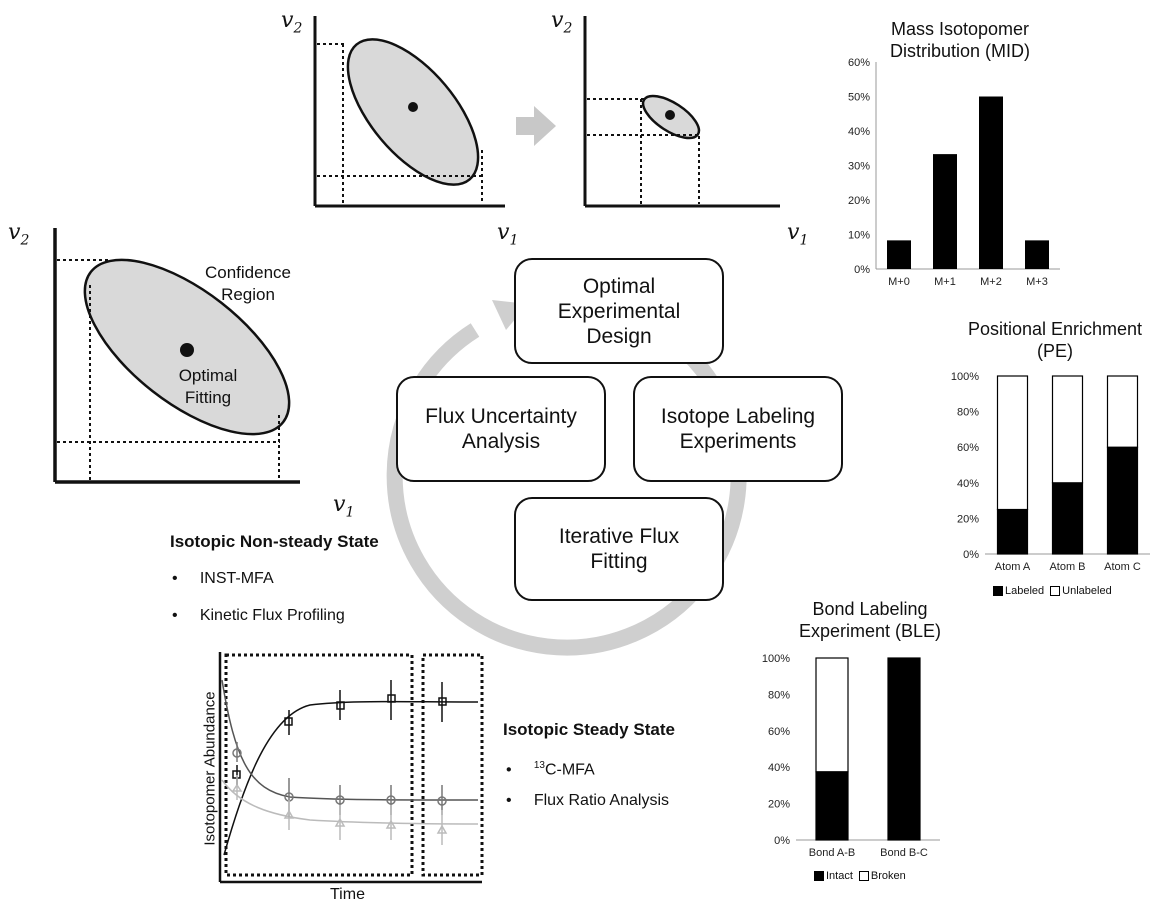 Image resolution: width=1157 pixels, height=905 pixels. What do you see at coordinates (859, 167) in the screenshot?
I see `y-tick-label: 30%` at bounding box center [859, 167].